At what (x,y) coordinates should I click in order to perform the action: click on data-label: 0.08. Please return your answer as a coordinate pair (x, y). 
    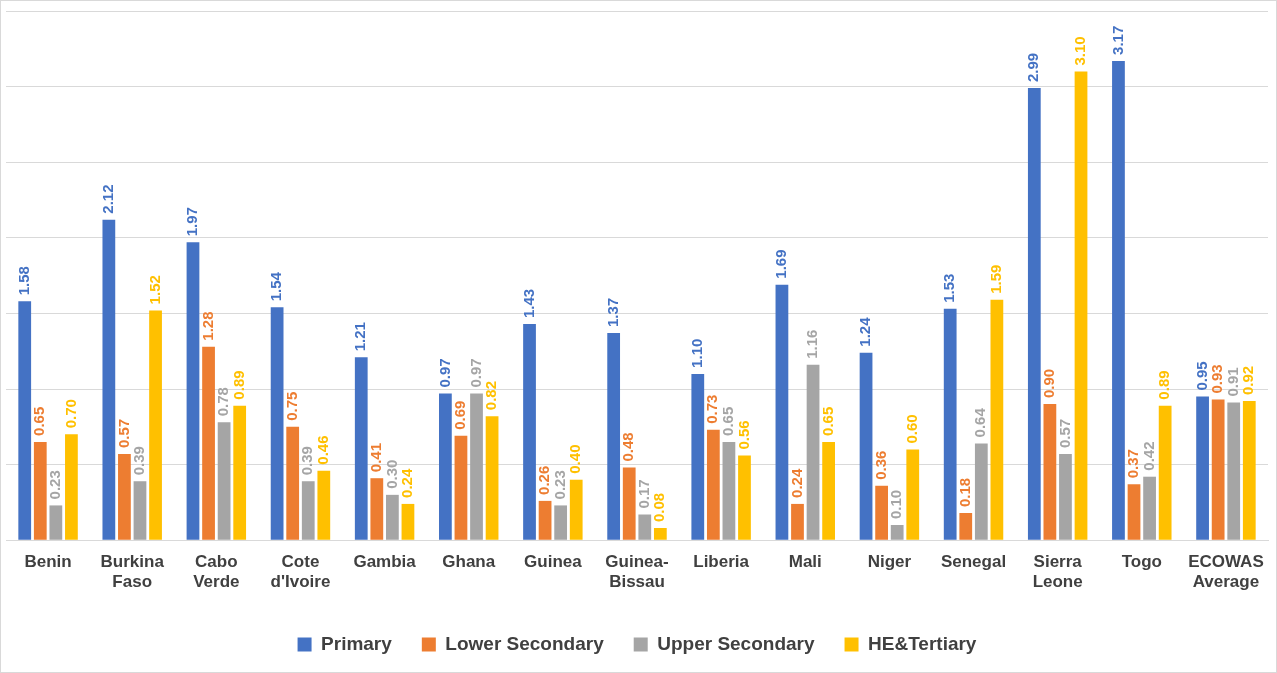
    Looking at the image, I should click on (659, 507).